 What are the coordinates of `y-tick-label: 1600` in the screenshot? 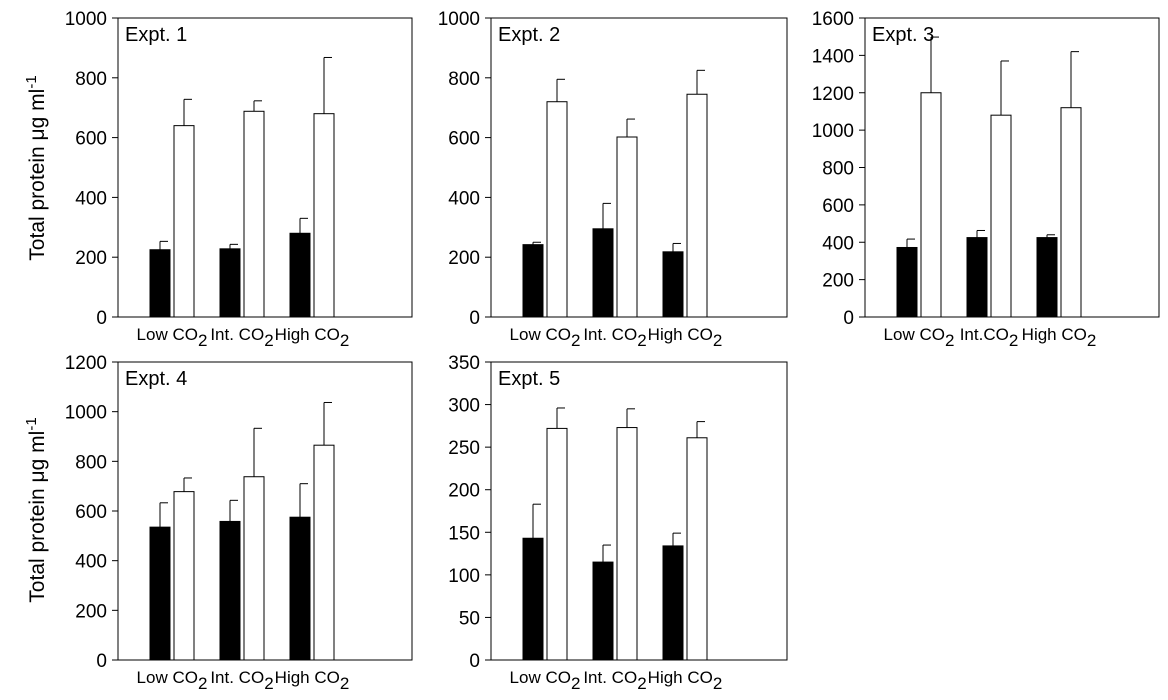 It's located at (833, 19).